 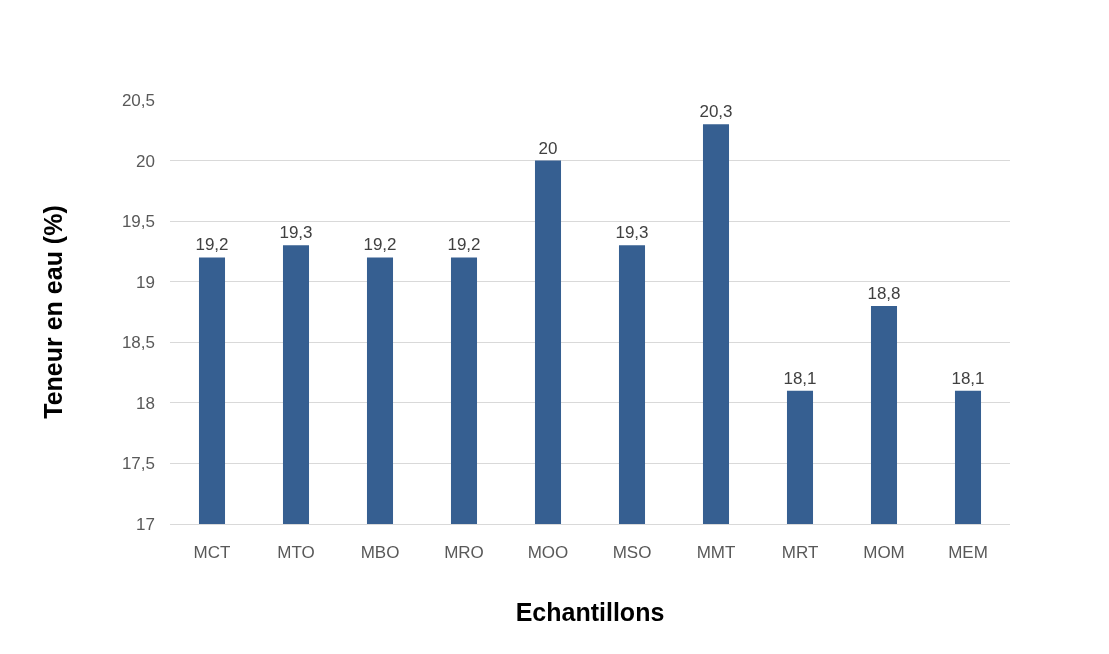 What do you see at coordinates (884, 293) in the screenshot?
I see `data-label: 18,8` at bounding box center [884, 293].